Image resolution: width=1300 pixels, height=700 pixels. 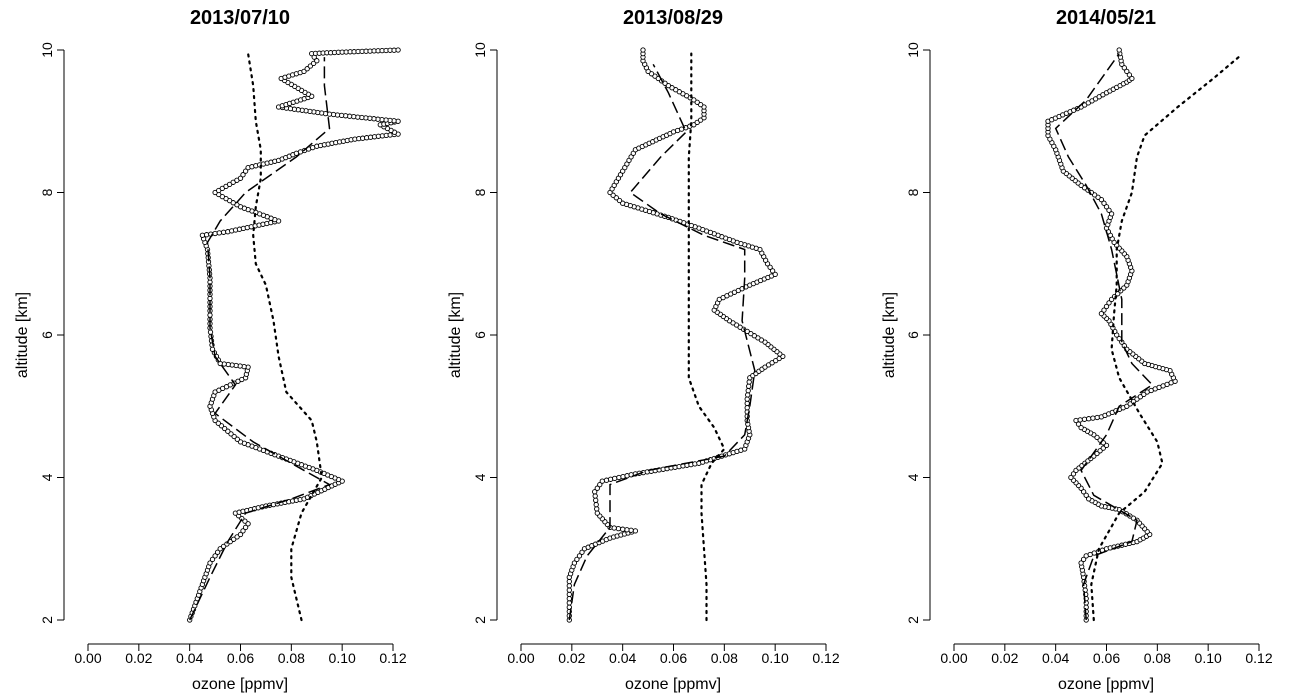 I want to click on observed-line, so click(x=1111, y=334).